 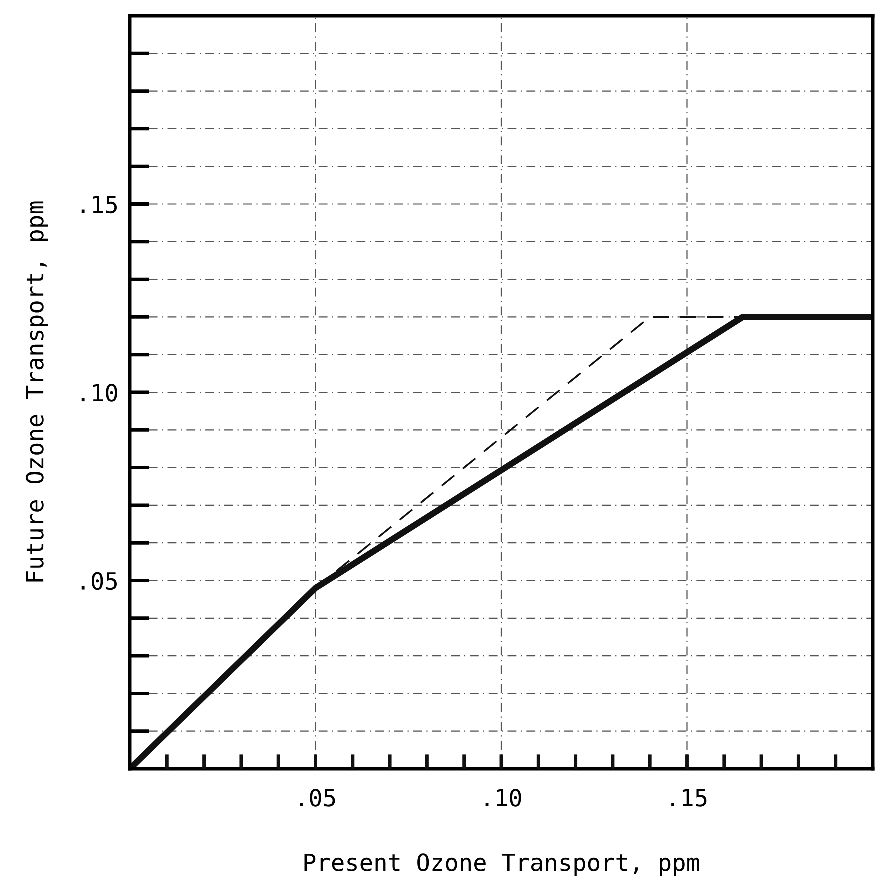 I want to click on x-tick-label: .05, so click(x=318, y=797).